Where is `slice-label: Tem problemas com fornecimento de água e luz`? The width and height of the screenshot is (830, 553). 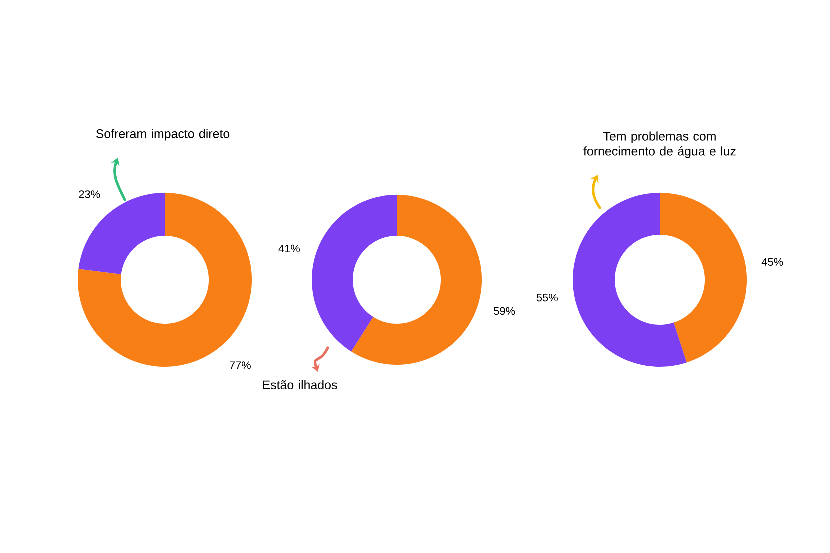
slice-label: Tem problemas com fornecimento de água e luz is located at coordinates (660, 145).